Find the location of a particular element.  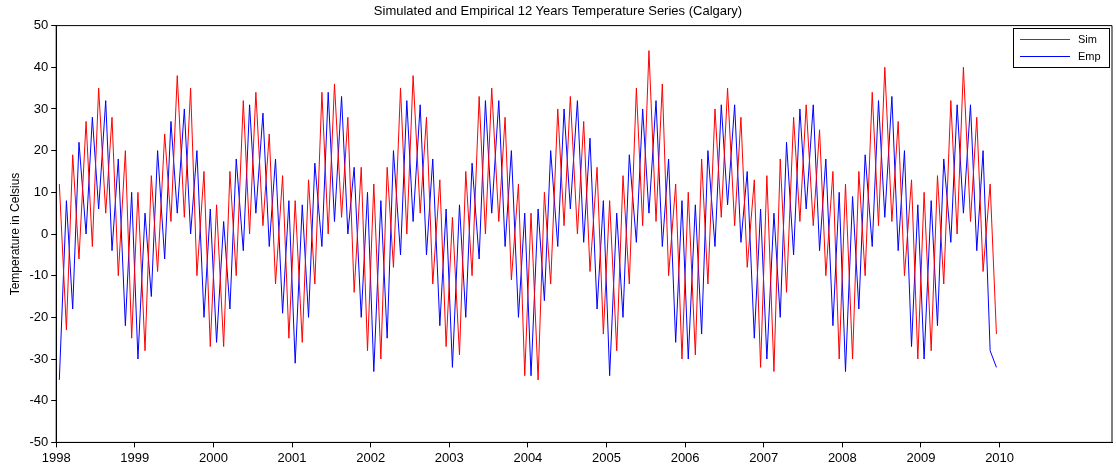

x-tick-label: 2010 is located at coordinates (1000, 457).